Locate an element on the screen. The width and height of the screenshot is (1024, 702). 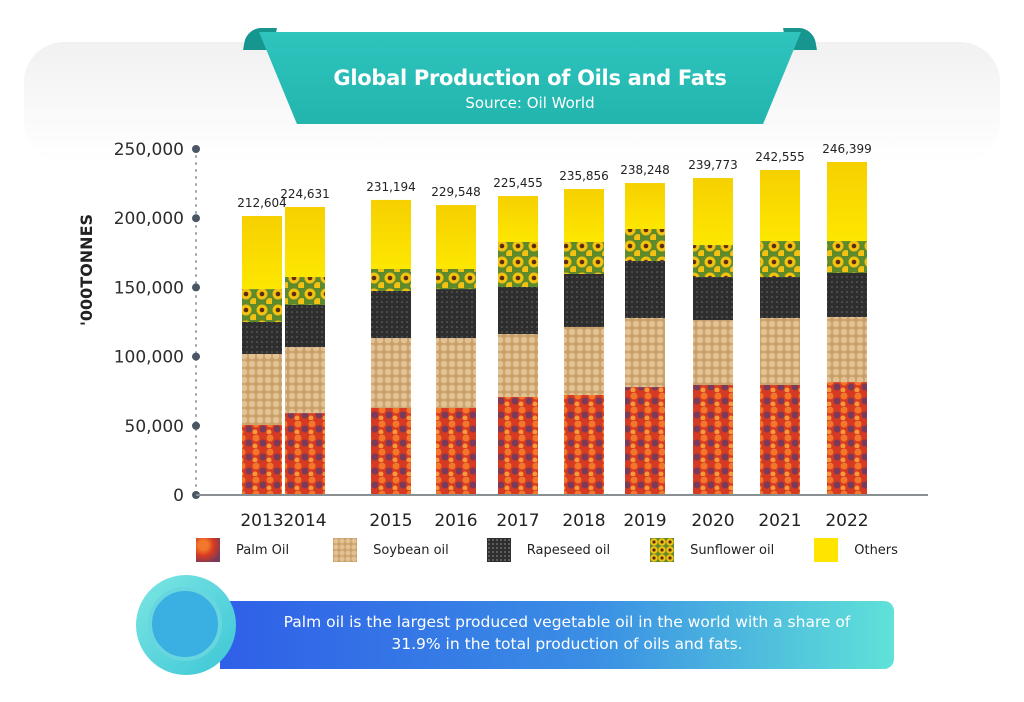
bar-total-label: 246,399 is located at coordinates (847, 149).